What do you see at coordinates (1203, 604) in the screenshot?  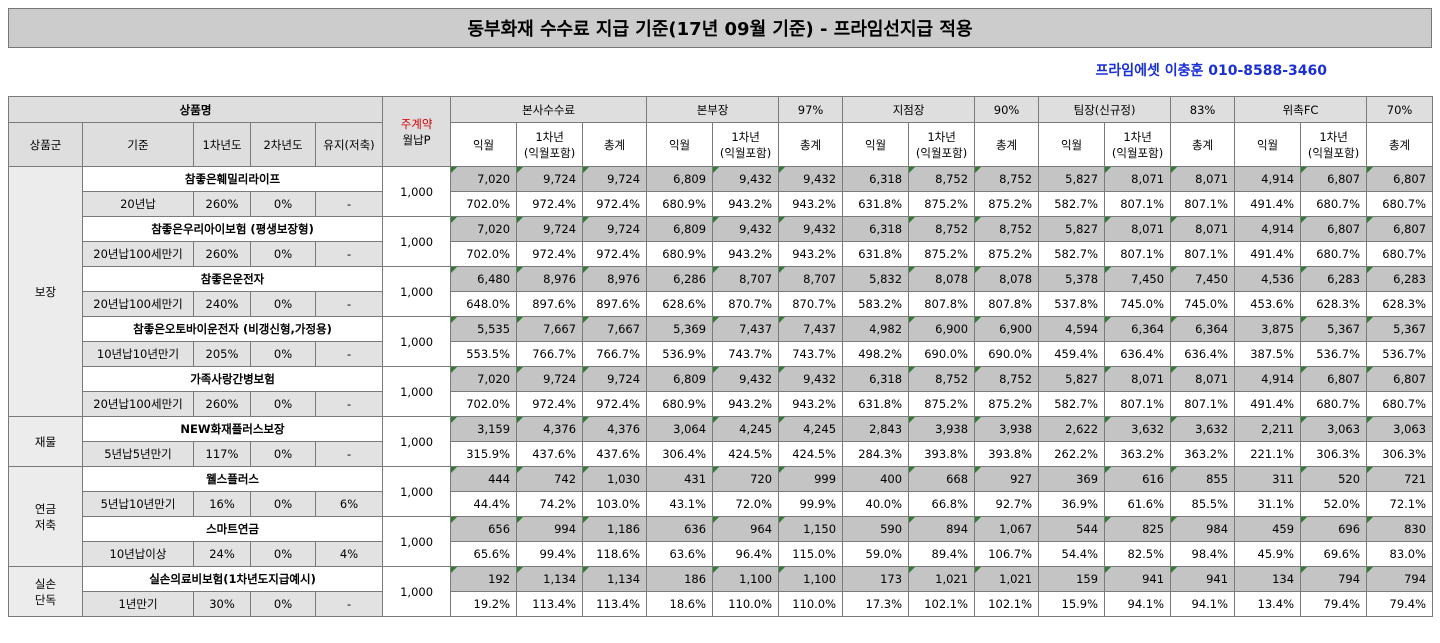 I see `commission-percent: 94.1%` at bounding box center [1203, 604].